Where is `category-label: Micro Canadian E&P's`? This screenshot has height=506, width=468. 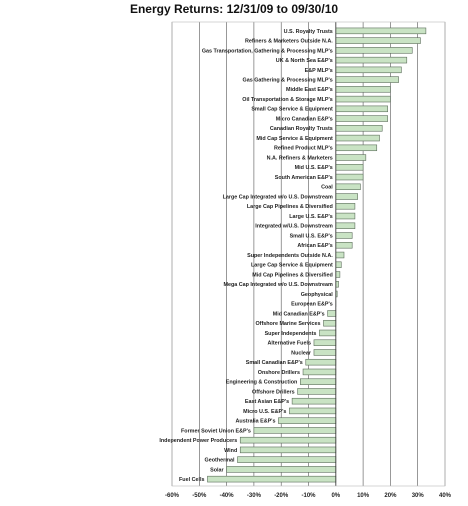 category-label: Micro Canadian E&P's is located at coordinates (304, 119).